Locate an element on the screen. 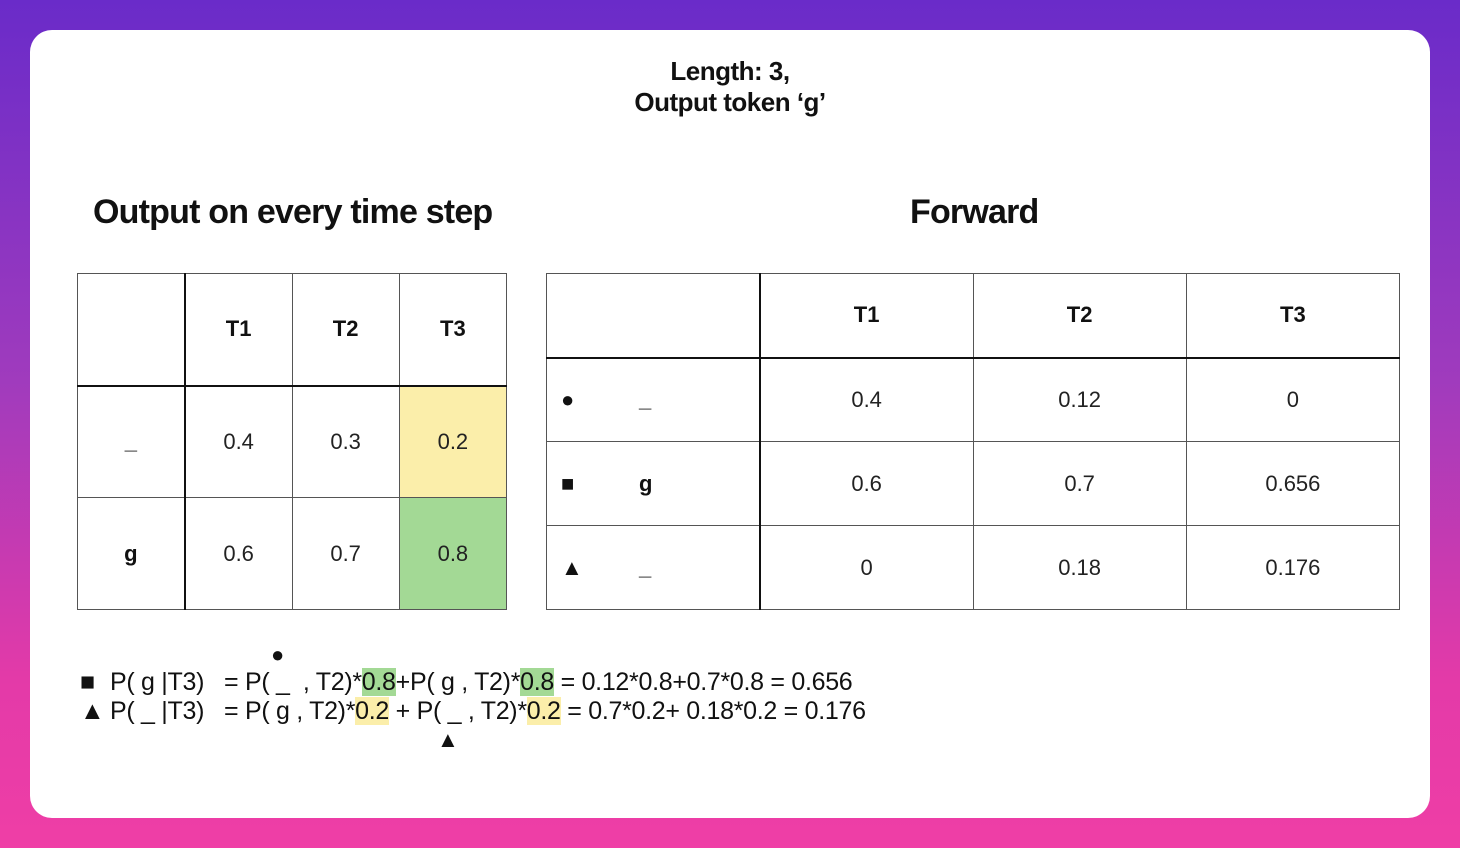 This screenshot has height=848, width=1460. output-probability-table: T1 T2 T3 _ 0.4 0.3 0.2 g 0.6 0.7 0.8 is located at coordinates (292, 441).